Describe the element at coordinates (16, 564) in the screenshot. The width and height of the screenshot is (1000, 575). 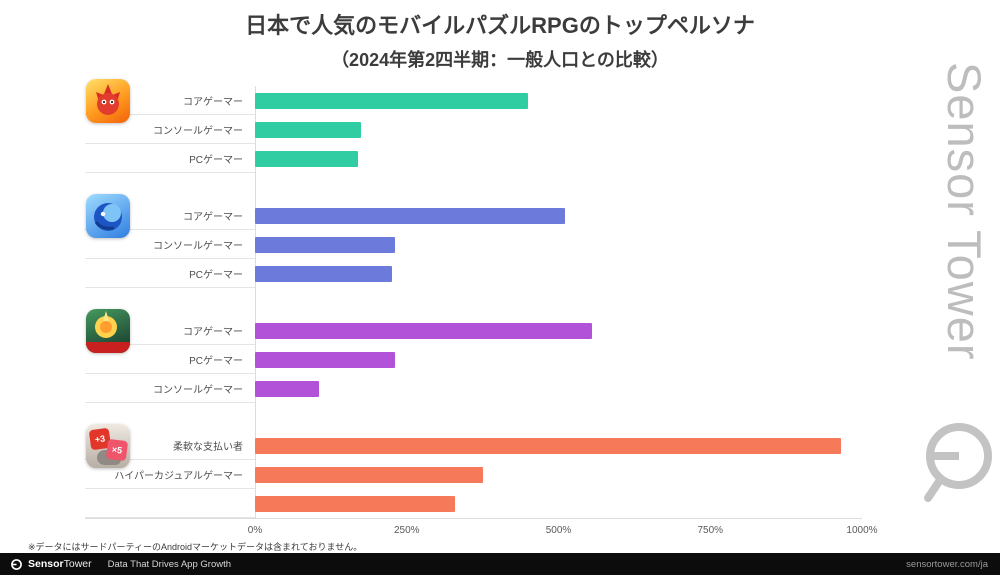
I see `sensor-tower-footer-logo-icon` at that location.